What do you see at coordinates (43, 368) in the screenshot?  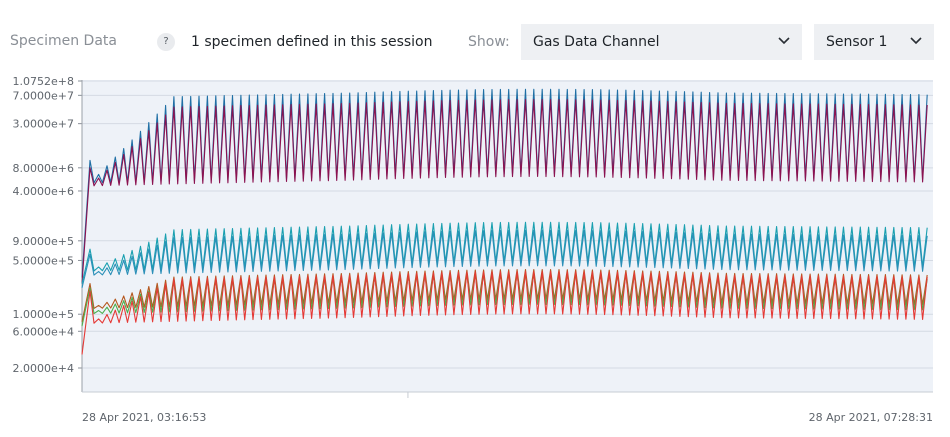 I see `y-tick-label: 2.0000e+4` at bounding box center [43, 368].